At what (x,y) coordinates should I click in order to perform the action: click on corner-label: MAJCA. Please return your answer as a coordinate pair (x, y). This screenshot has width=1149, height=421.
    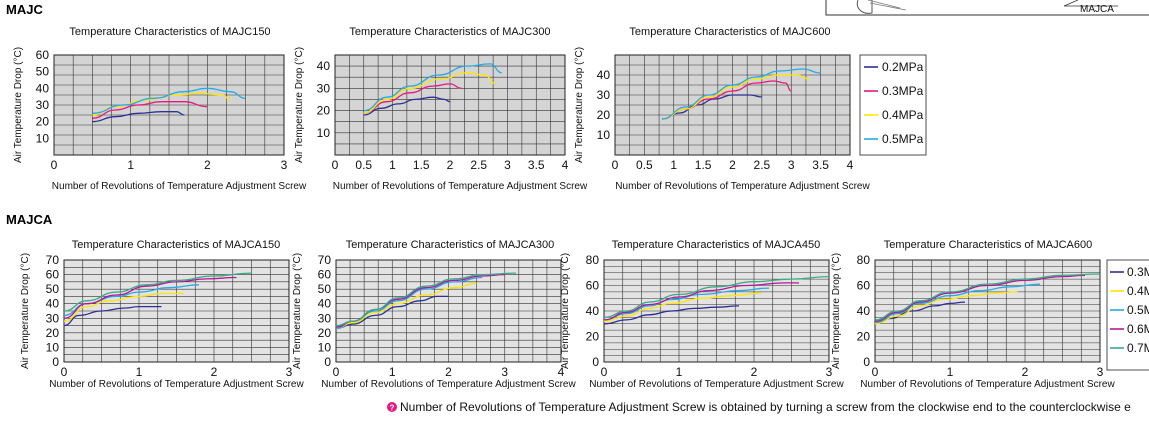
    Looking at the image, I should click on (1097, 9).